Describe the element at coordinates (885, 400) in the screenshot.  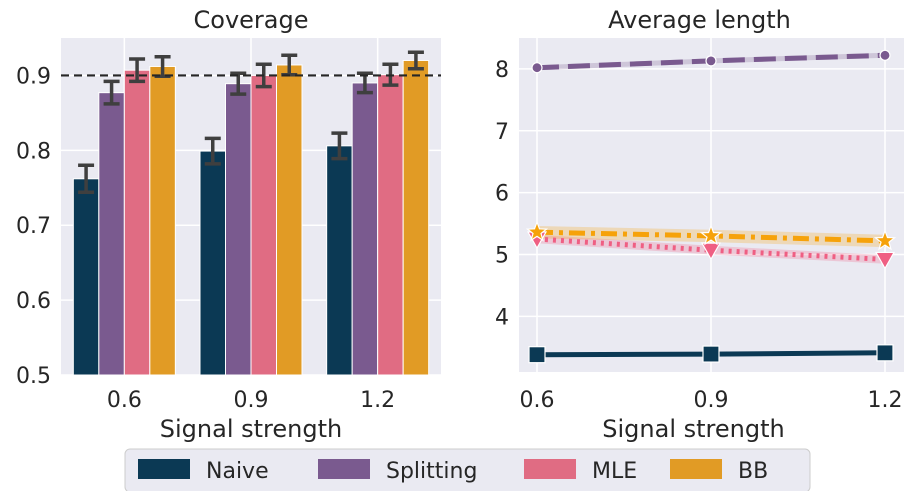
I see `length-x-tick-label: 1.2` at that location.